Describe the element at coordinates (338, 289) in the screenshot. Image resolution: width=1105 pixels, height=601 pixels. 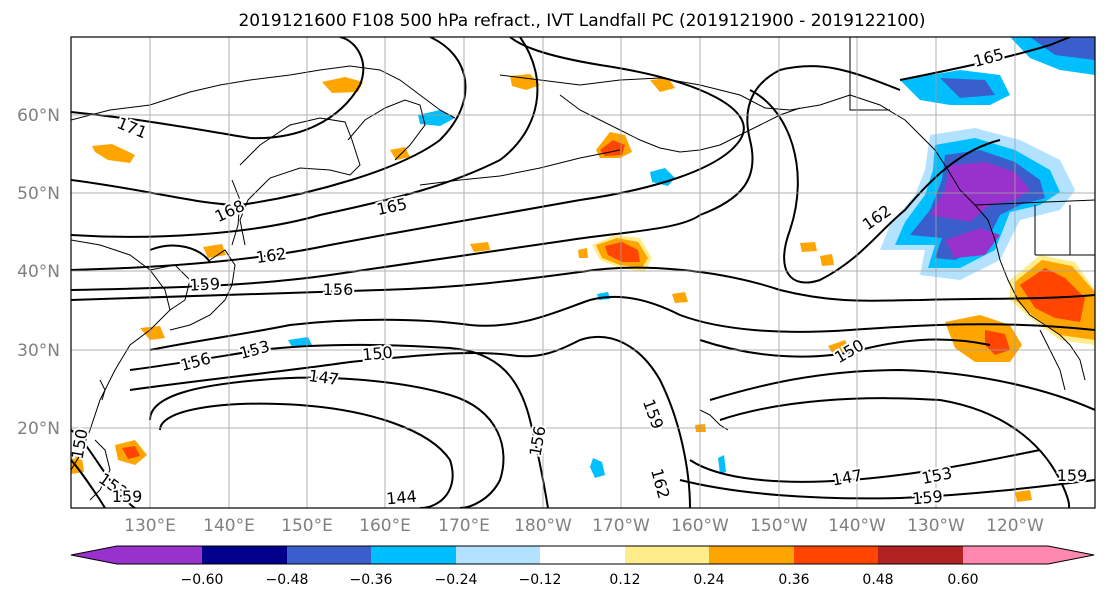
I see `contour-label: 156` at that location.